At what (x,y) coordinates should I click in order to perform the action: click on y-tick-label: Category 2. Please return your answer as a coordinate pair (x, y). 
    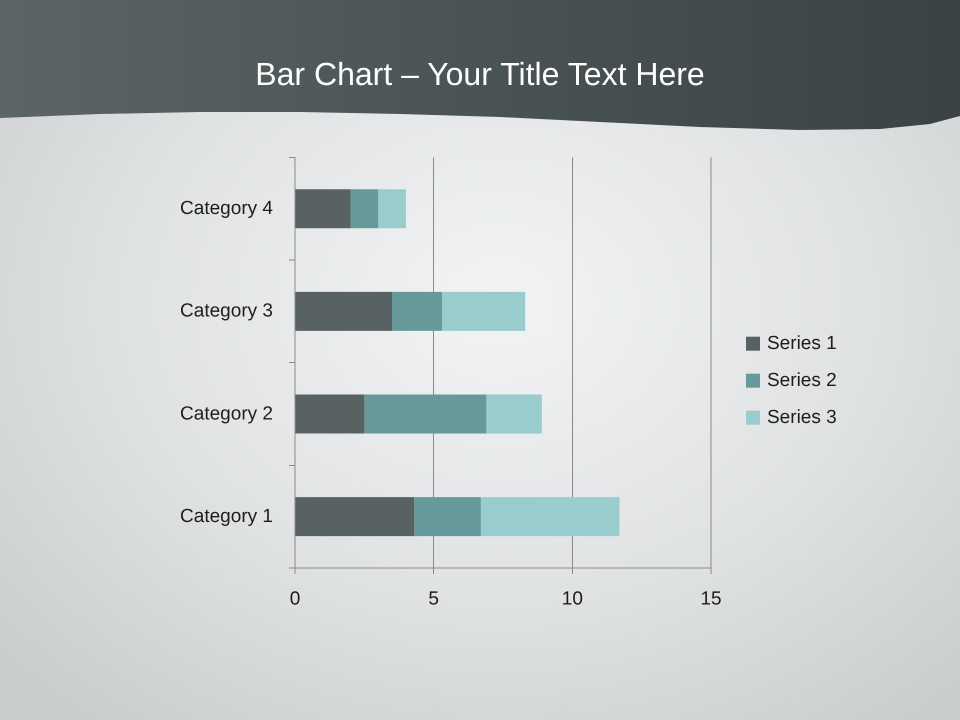
    Looking at the image, I should click on (226, 413).